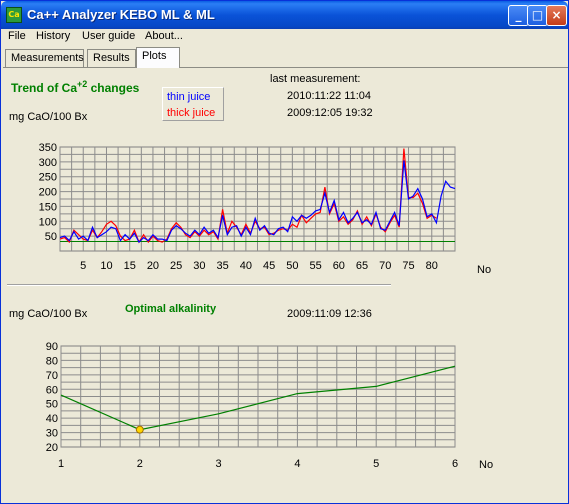 The width and height of the screenshot is (569, 504). Describe the element at coordinates (408, 266) in the screenshot. I see `chart1-x-tick-label: 75` at that location.